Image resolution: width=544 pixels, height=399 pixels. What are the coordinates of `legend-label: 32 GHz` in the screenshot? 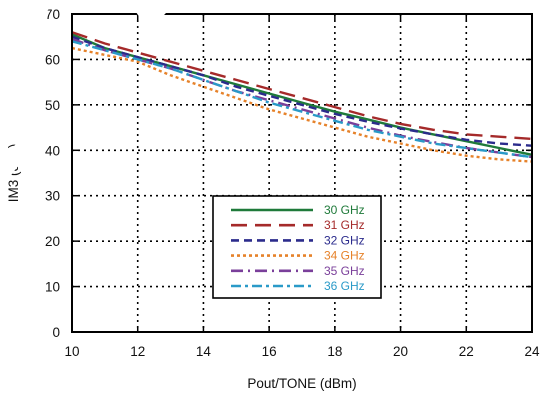 It's located at (344, 240).